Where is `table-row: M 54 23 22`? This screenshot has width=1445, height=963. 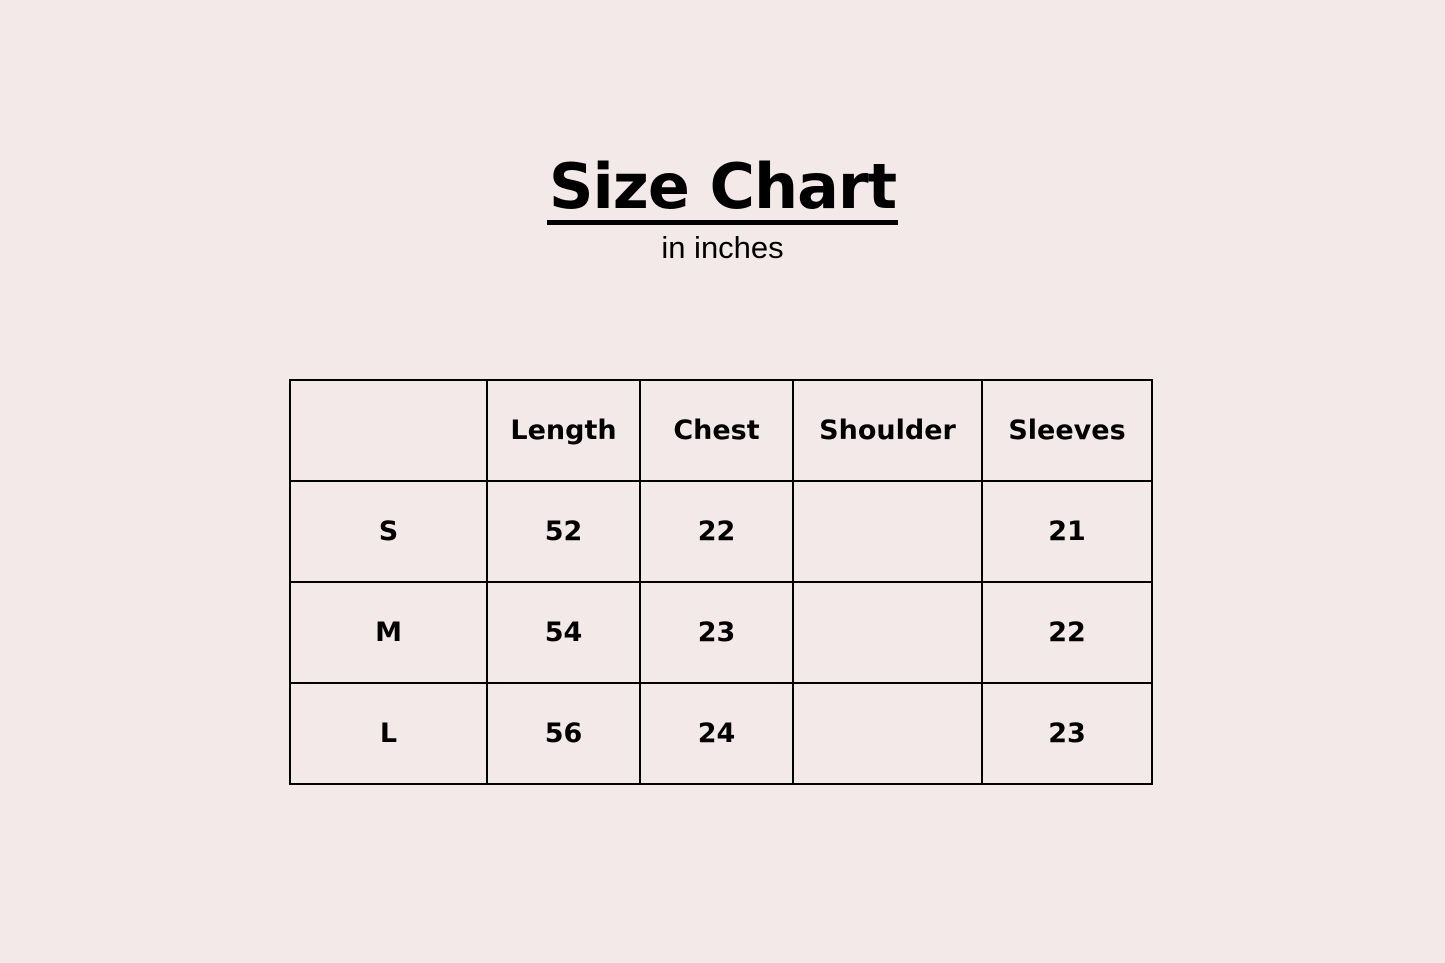 table-row: M 54 23 22 is located at coordinates (721, 632).